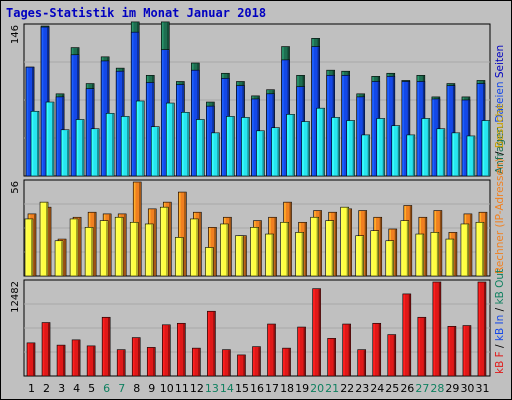 The width and height of the screenshot is (512, 400). I want to click on bar-kbf-day-4-highlight, so click(73, 358).